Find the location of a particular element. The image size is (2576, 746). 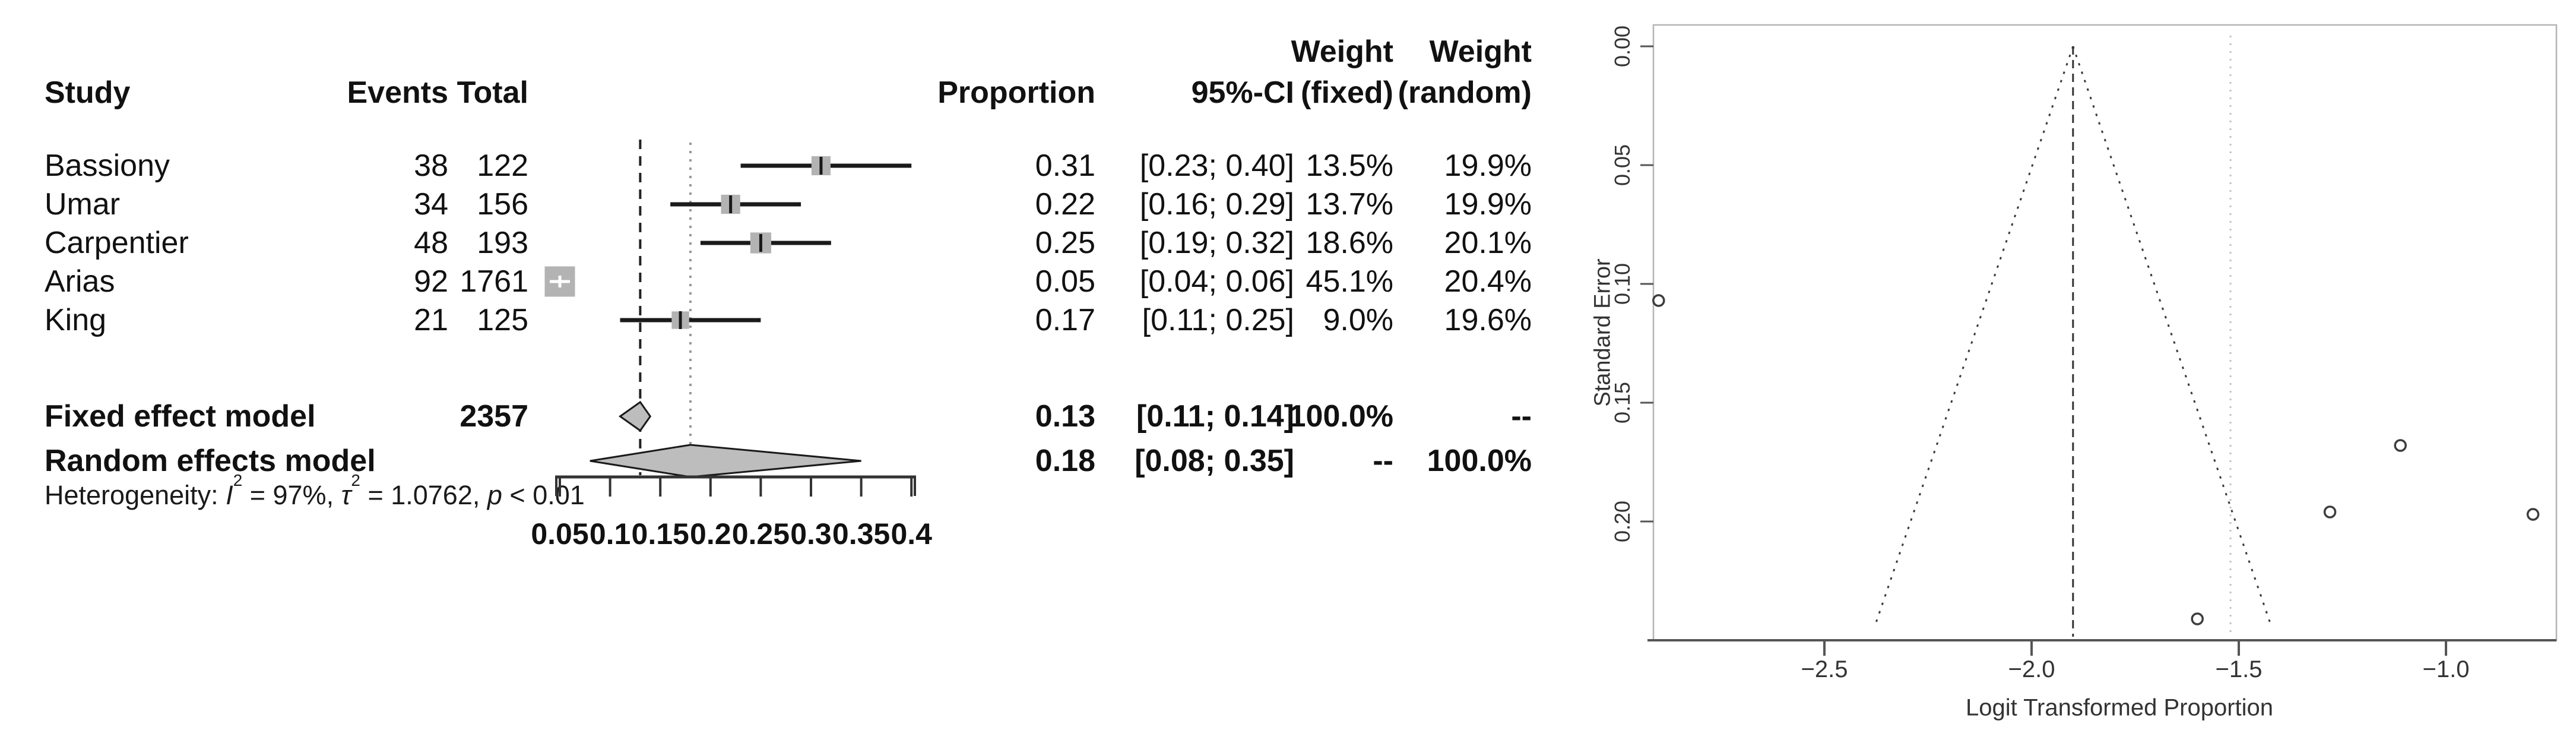

funnel-x-tick-label-−2.5: −2.5 is located at coordinates (1825, 669).